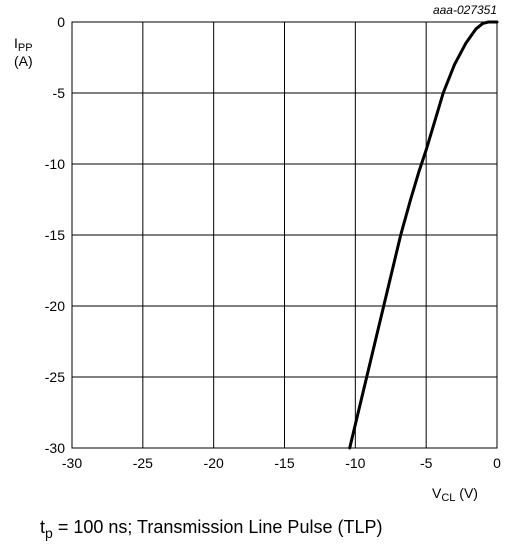  I want to click on x-tick-label: -15, so click(284, 463).